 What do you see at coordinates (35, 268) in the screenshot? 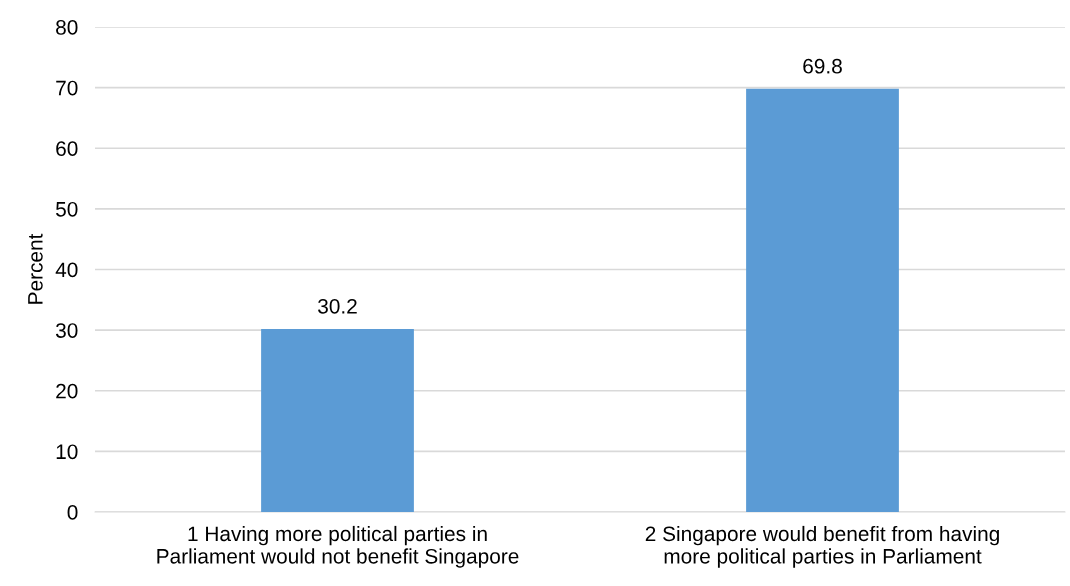
I see `y-axis-title: Percent` at bounding box center [35, 268].